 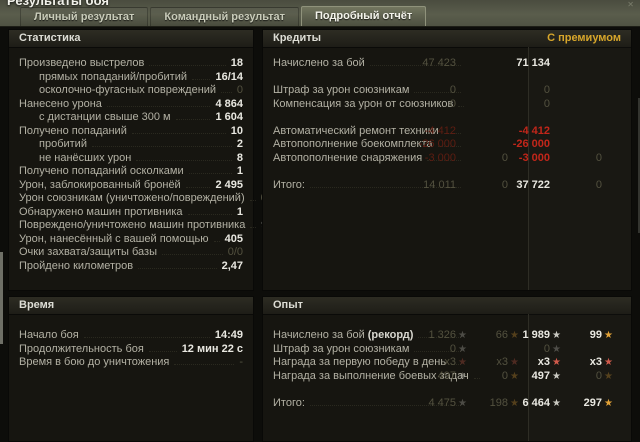 What do you see at coordinates (141, 144) in the screenshot?
I see `stat-row: пробитий 2` at bounding box center [141, 144].